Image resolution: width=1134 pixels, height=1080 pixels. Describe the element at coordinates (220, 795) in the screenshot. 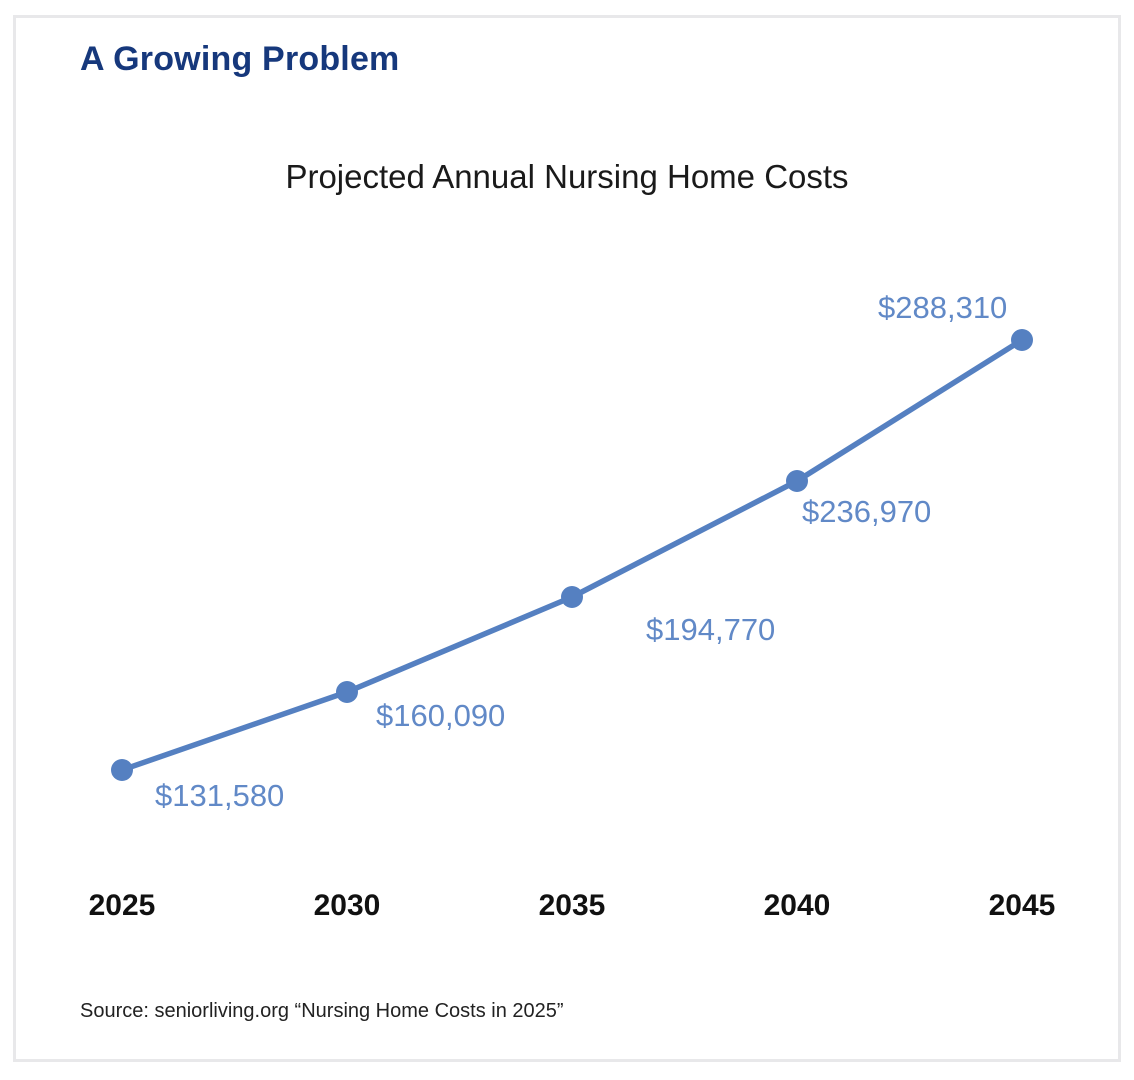

I see `data-label-2025: $131,580` at that location.